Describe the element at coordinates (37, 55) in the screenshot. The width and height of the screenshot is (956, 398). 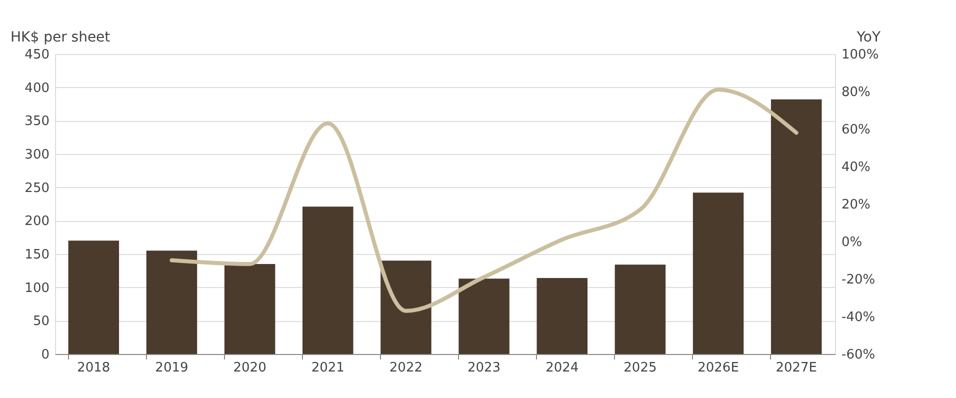
I see `y-tick-label: 450` at that location.